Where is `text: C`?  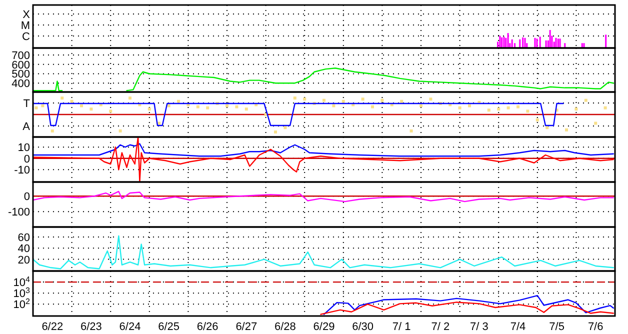
text: C is located at coordinates (26, 37).